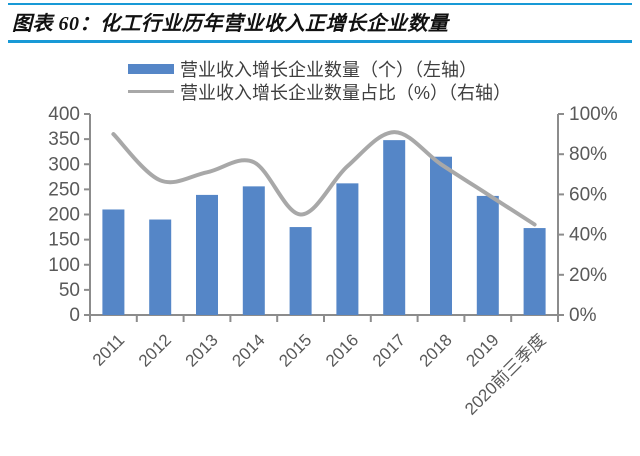  I want to click on chart-legend: 营业收入增长企业数量（个）（左轴） 营业收入增长企业数量占比（%）（右轴）, so click(319, 80).